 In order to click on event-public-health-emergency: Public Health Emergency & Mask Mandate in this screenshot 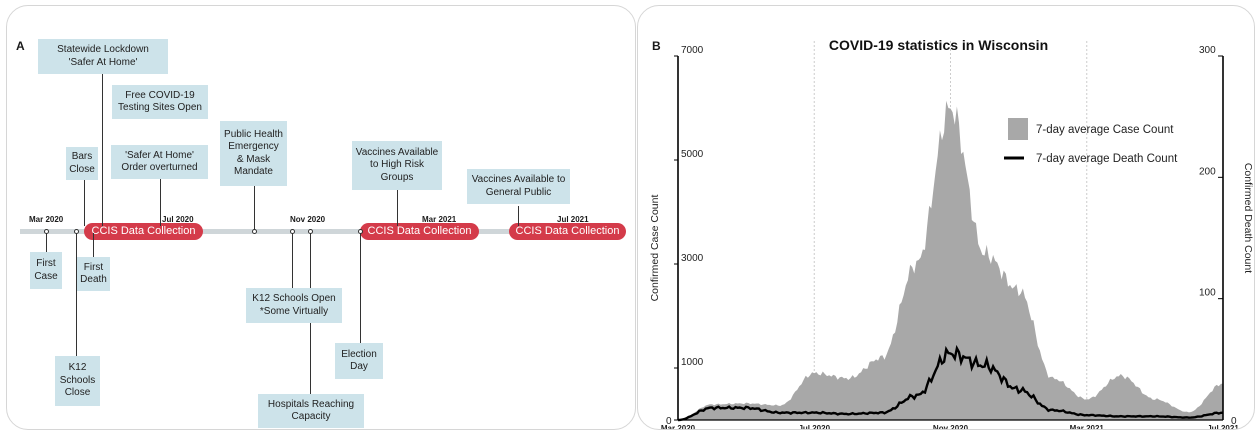, I will do `click(253, 153)`.